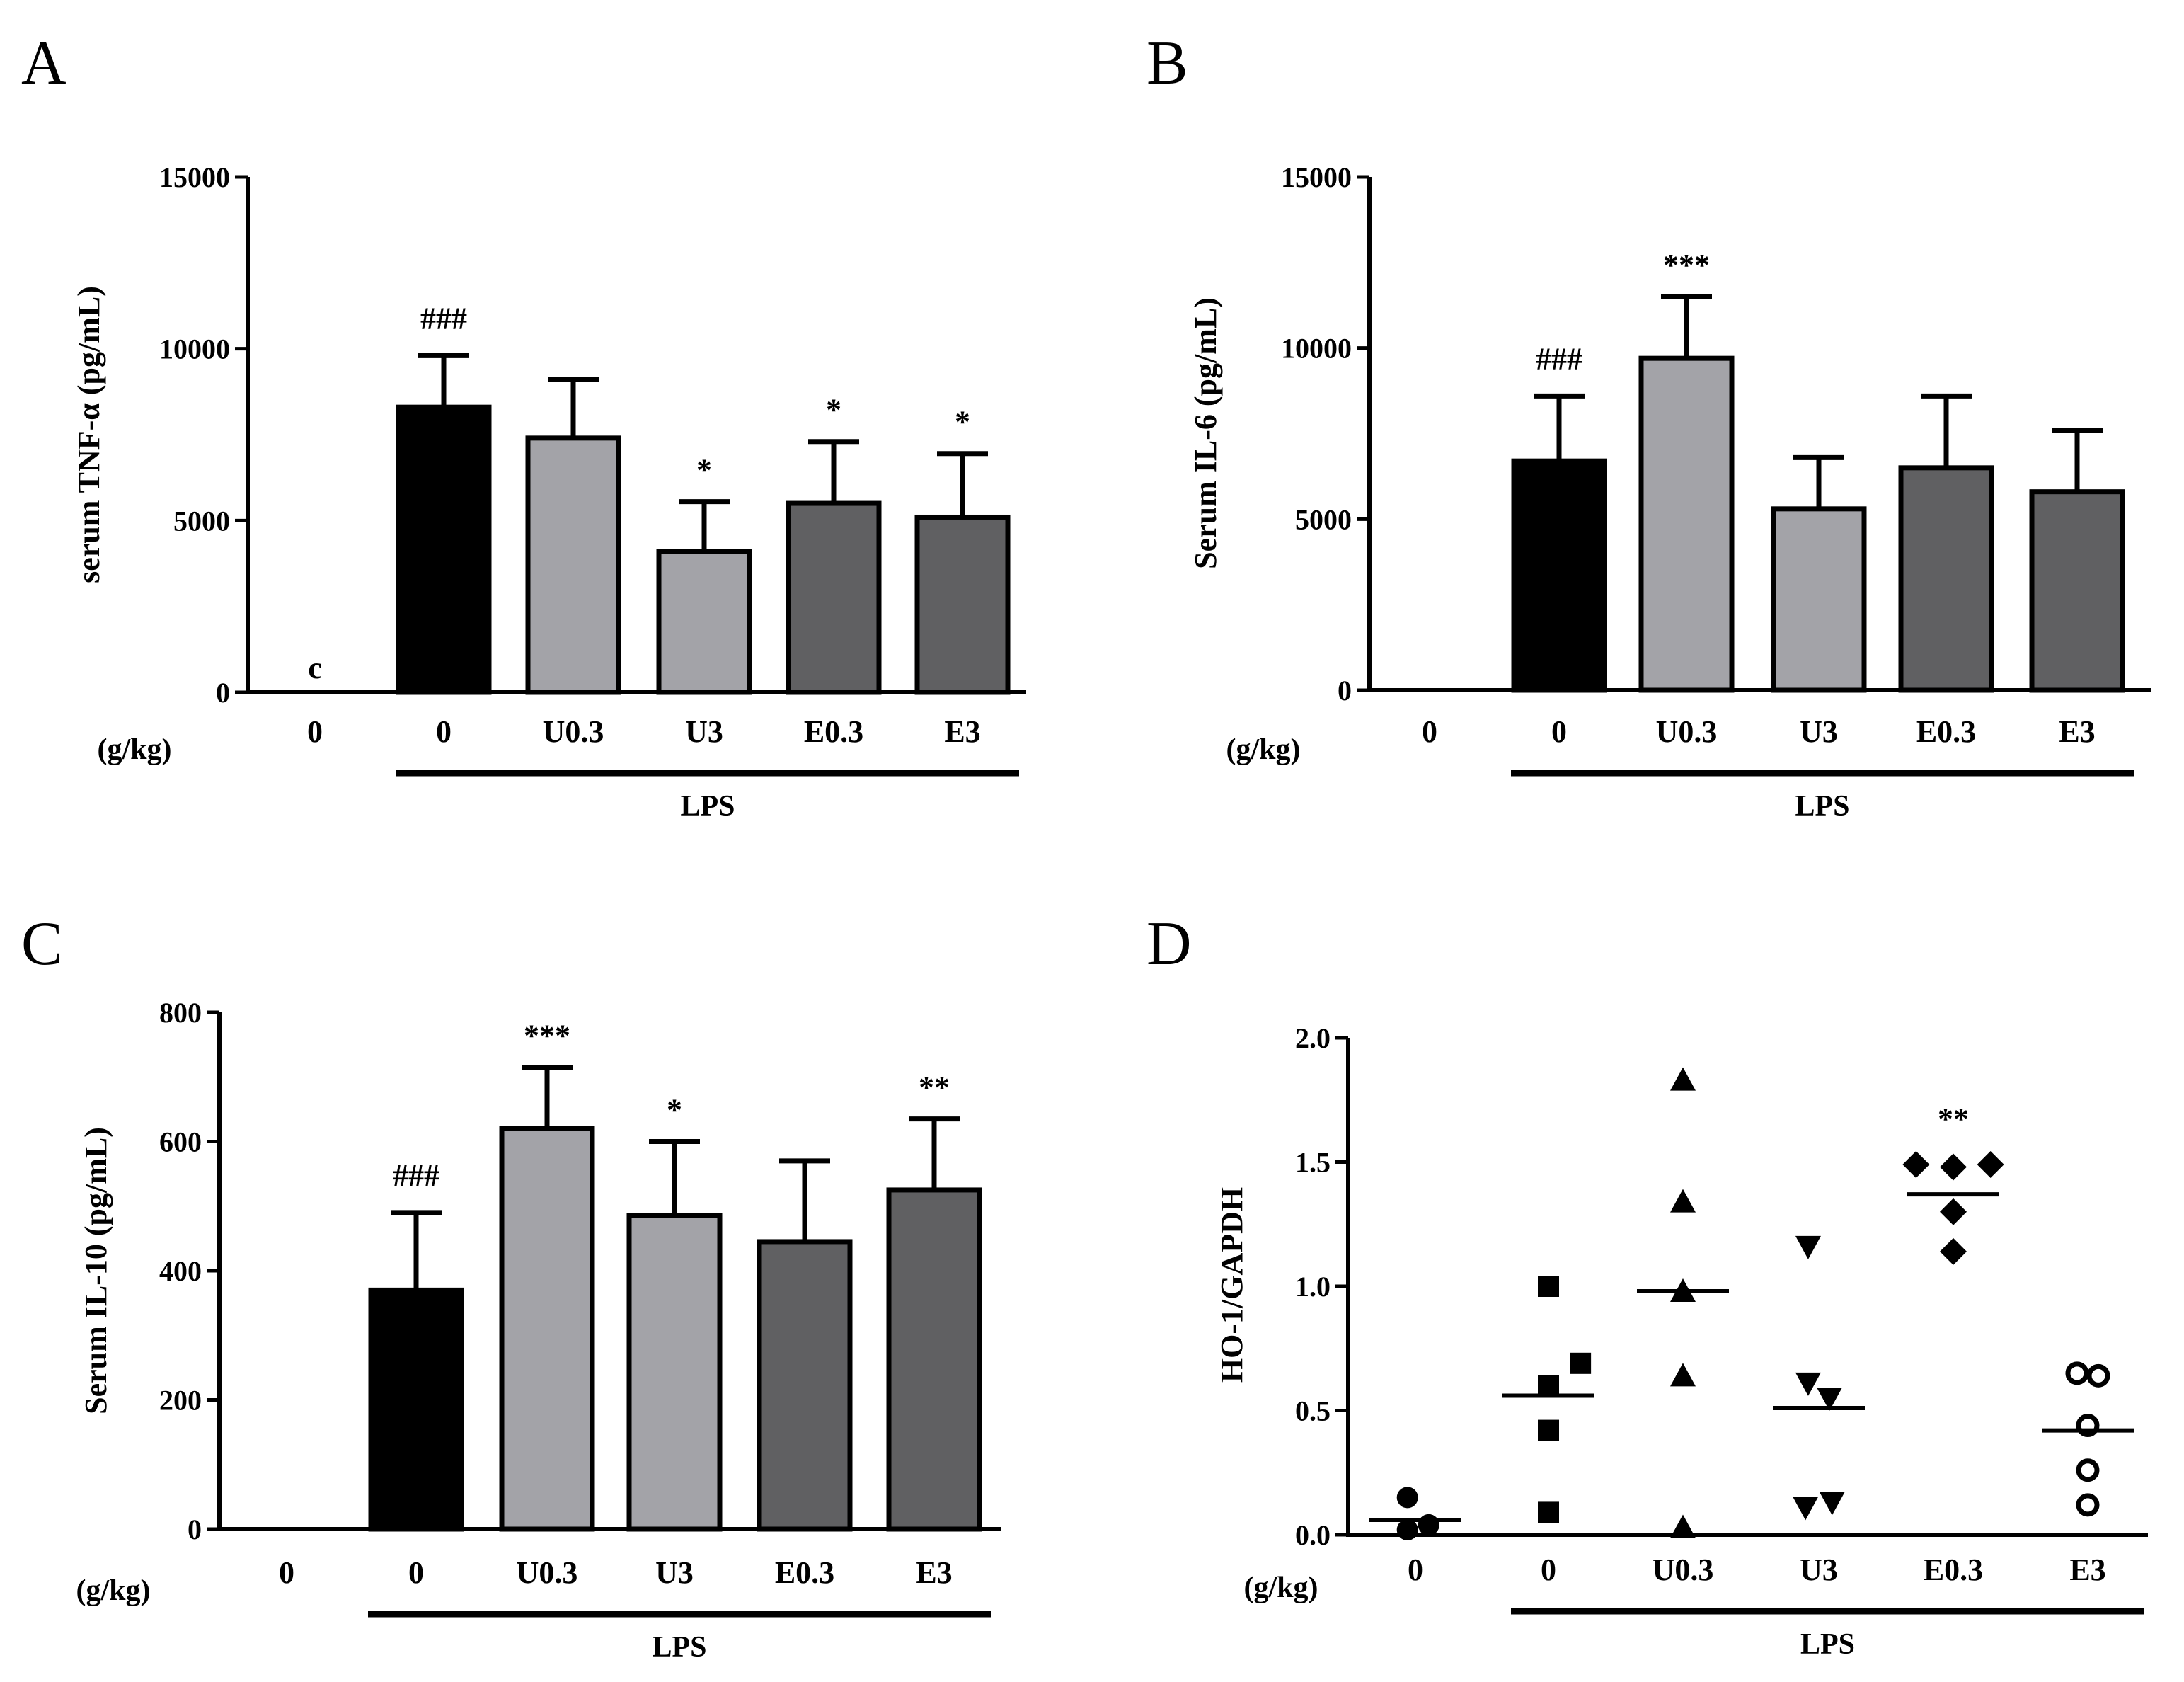 This screenshot has height=1682, width=2184. What do you see at coordinates (88, 434) in the screenshot?
I see `y-axis-label: serum TNF-α (pg/mL)` at bounding box center [88, 434].